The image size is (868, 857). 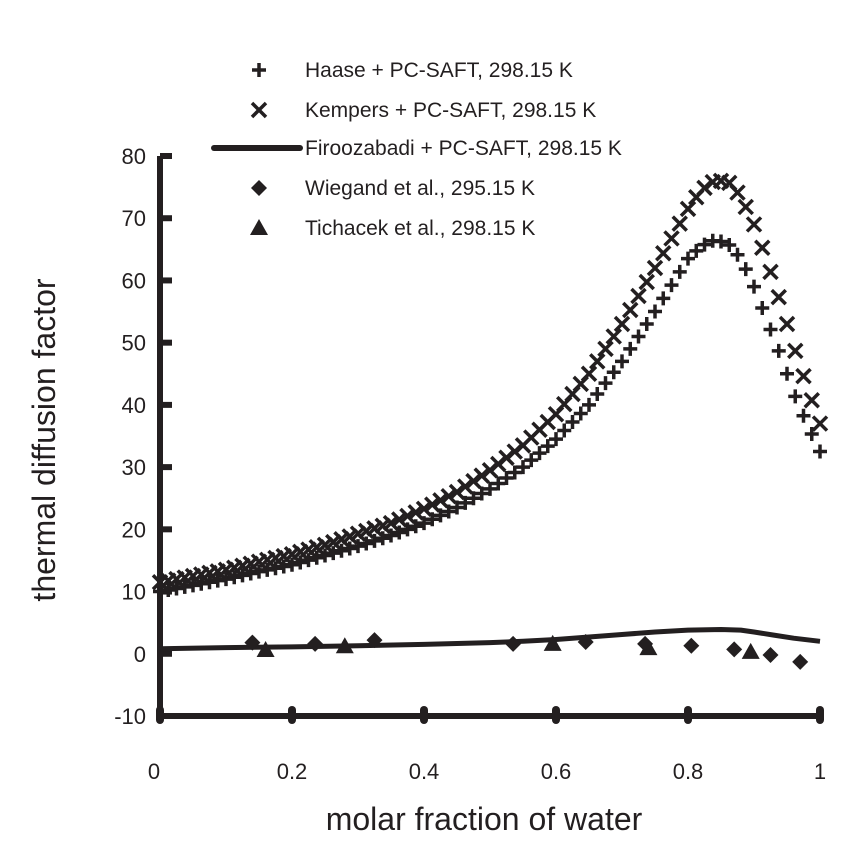 I want to click on legend-triangle-symbol, so click(x=259, y=227).